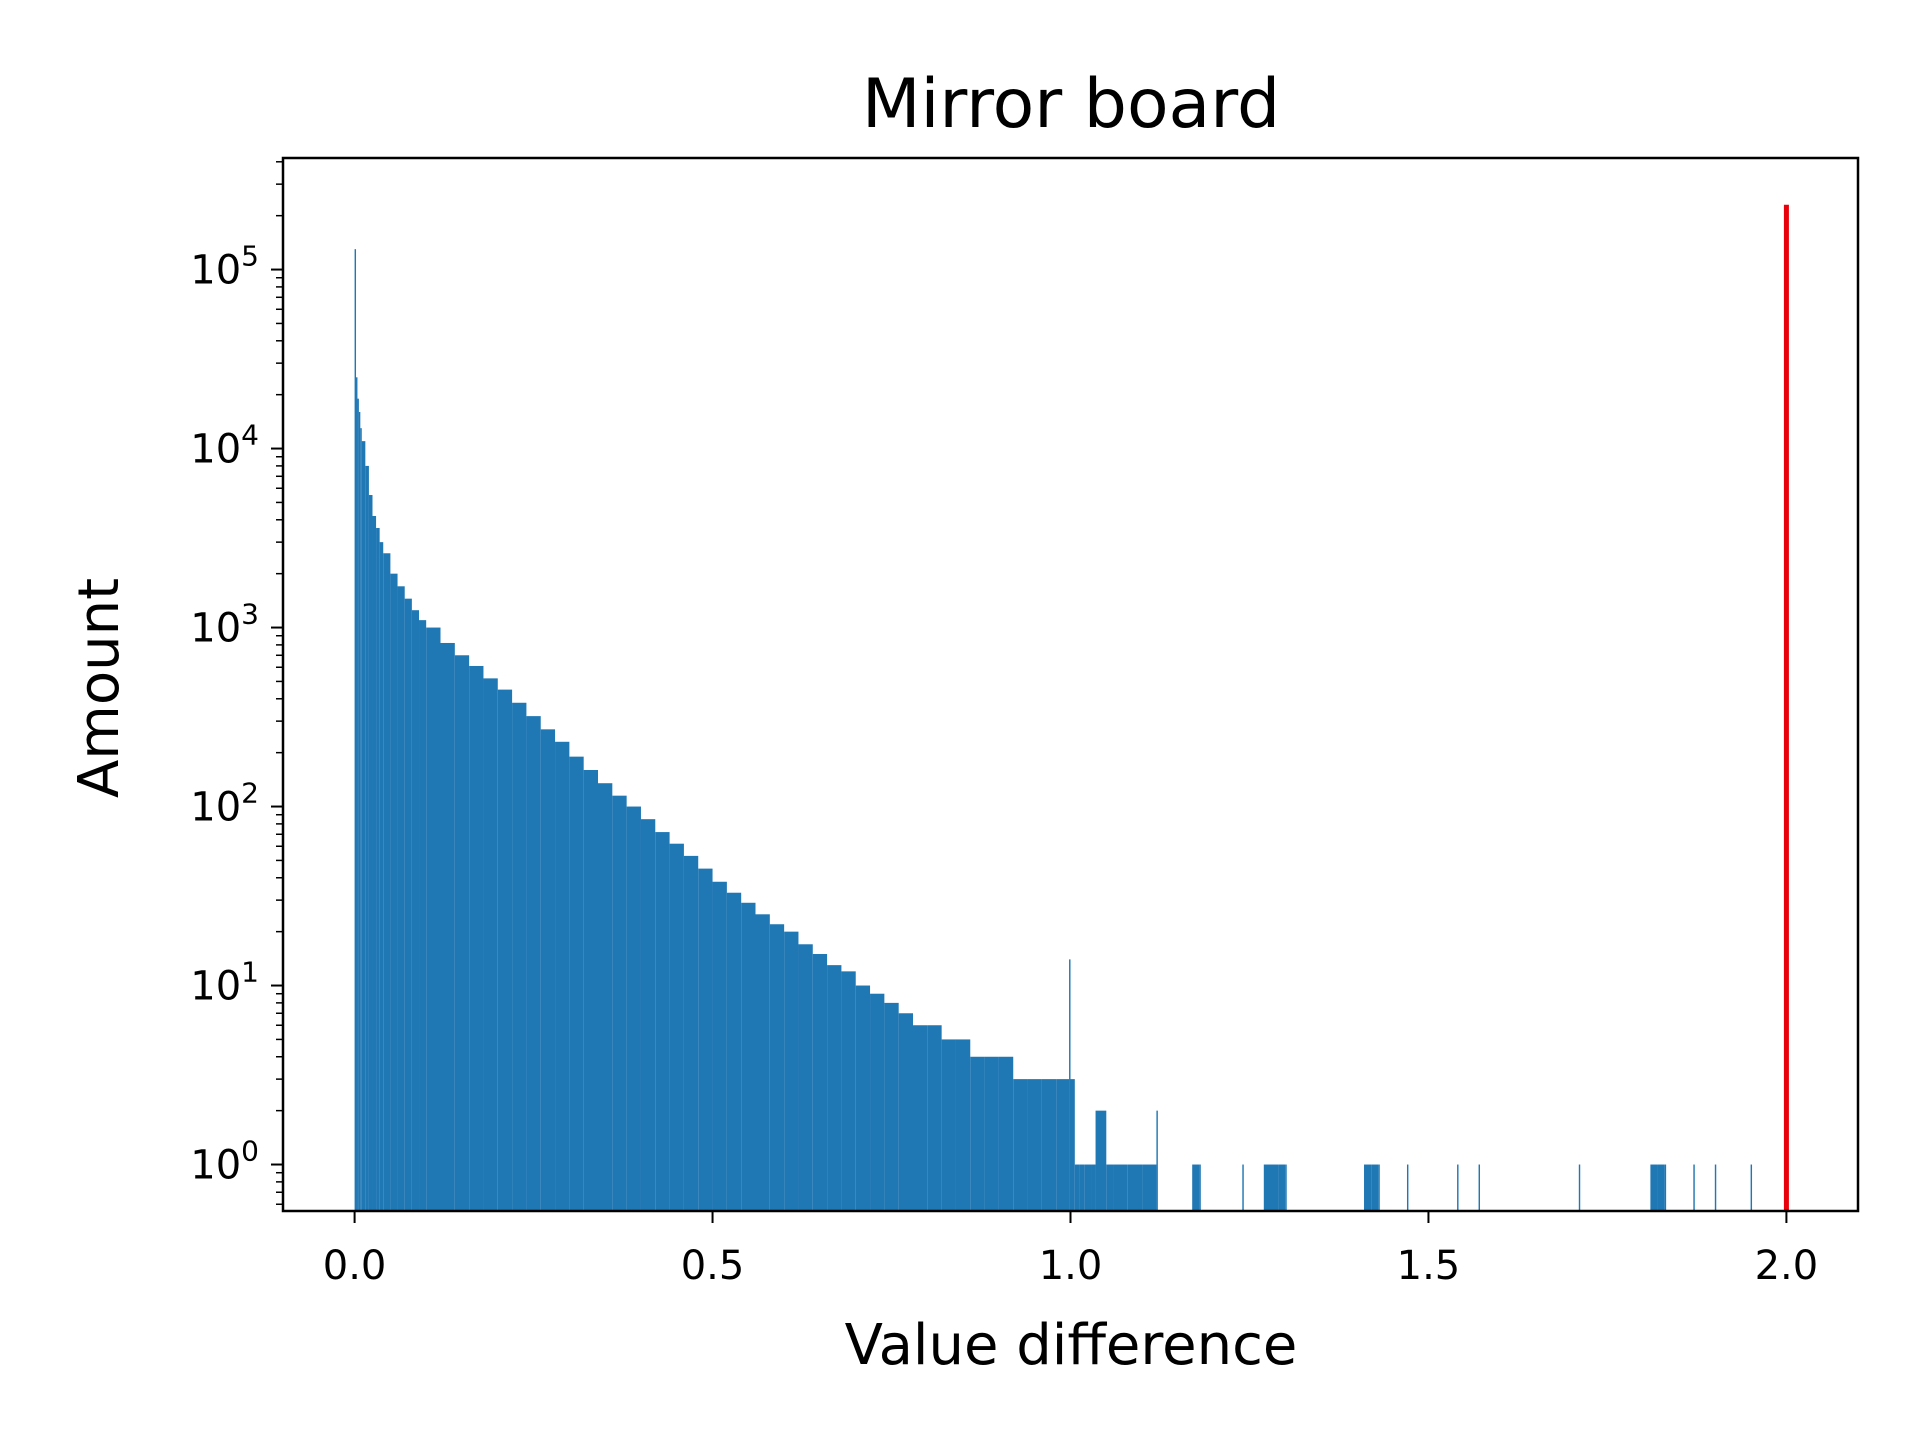 This screenshot has width=1920, height=1440. Describe the element at coordinates (1071, 1266) in the screenshot. I see `x-tick-label: 1.0` at that location.